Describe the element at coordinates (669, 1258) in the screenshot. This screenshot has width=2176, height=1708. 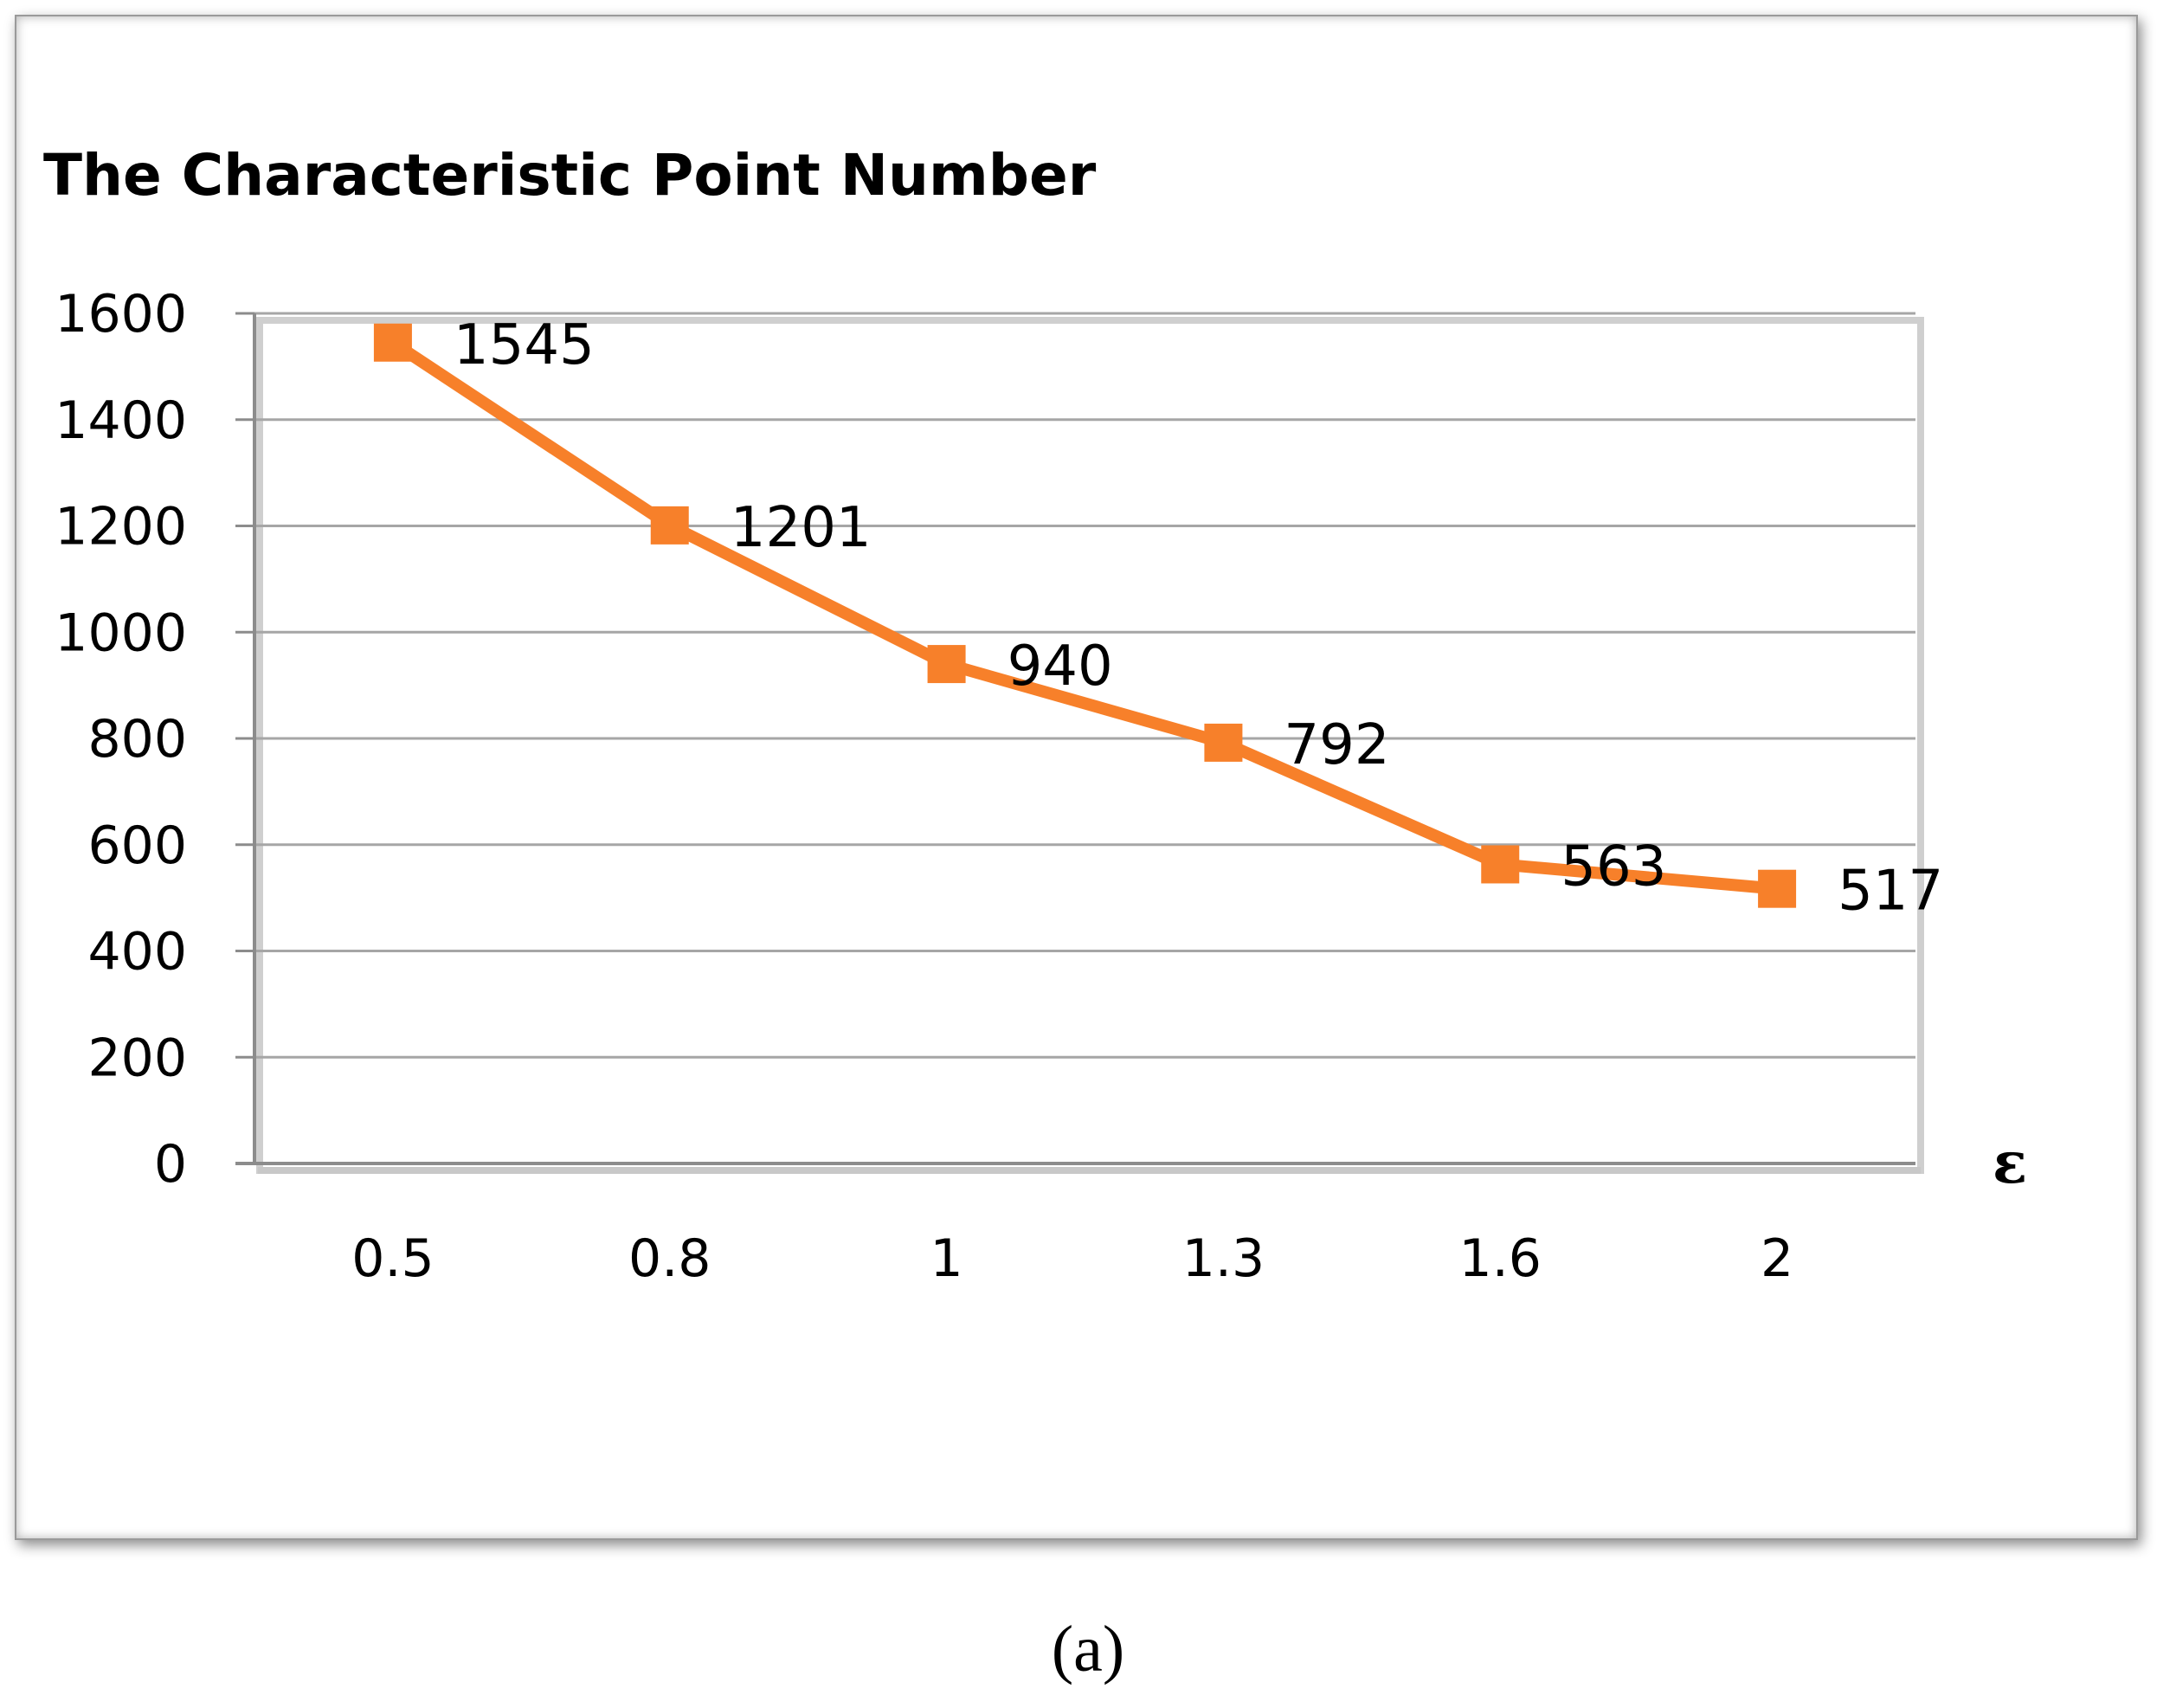
I see `x-tick-label: 0.8` at that location.